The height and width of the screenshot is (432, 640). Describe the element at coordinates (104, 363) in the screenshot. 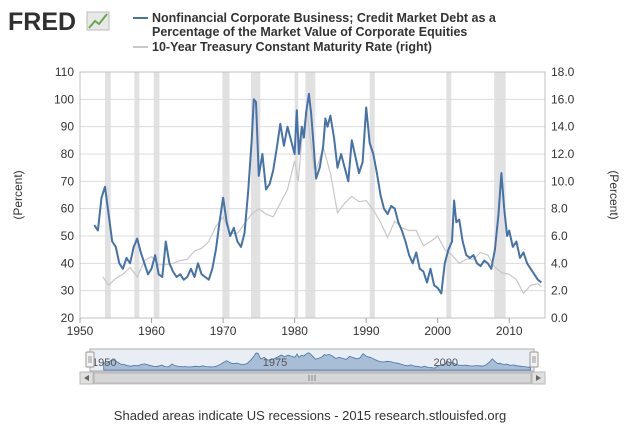

I see `navigator-year-label: 1950` at that location.